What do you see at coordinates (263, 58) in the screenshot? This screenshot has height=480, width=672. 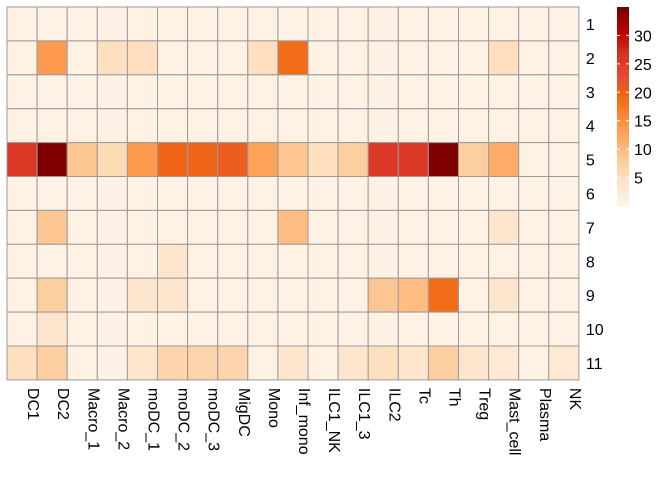 I see `heatmap-cell-r2-Mono` at bounding box center [263, 58].